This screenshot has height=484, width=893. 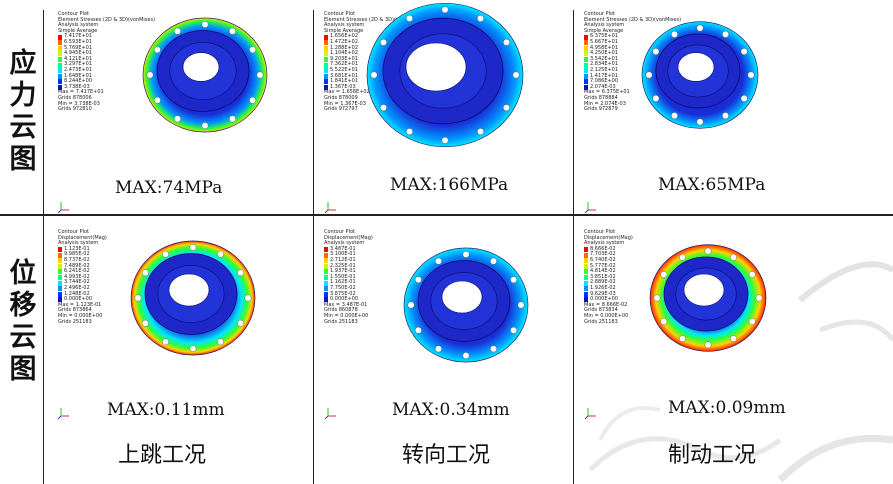 I want to click on legend-entry: 3.875E-02, so click(x=348, y=294).